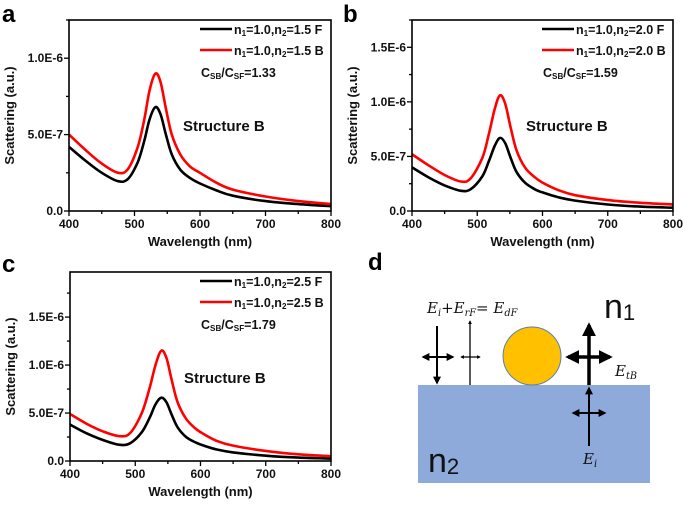 Image resolution: width=685 pixels, height=506 pixels. What do you see at coordinates (238, 73) in the screenshot?
I see `ratio-annotation: CSB/CSF=1.33` at bounding box center [238, 73].